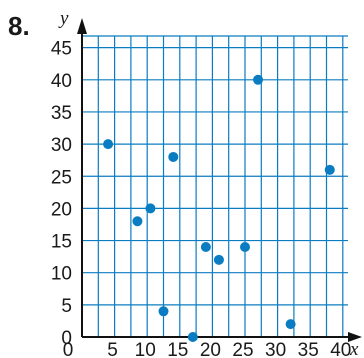  I want to click on x-tick-label: 15, so click(177, 349).